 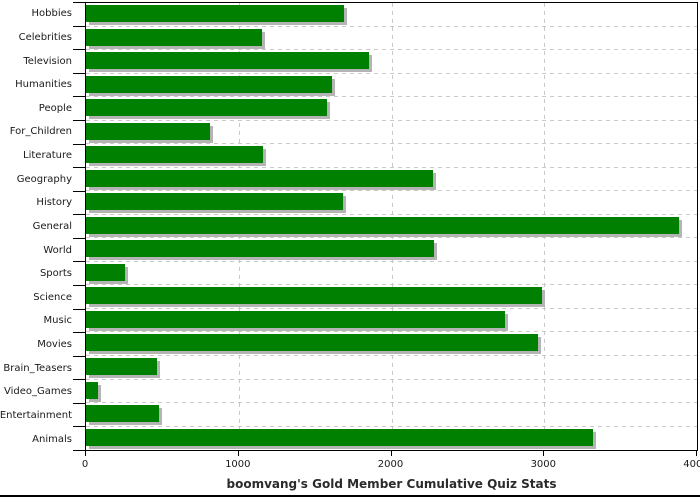 I want to click on bottom-border-line, so click(x=350, y=496).